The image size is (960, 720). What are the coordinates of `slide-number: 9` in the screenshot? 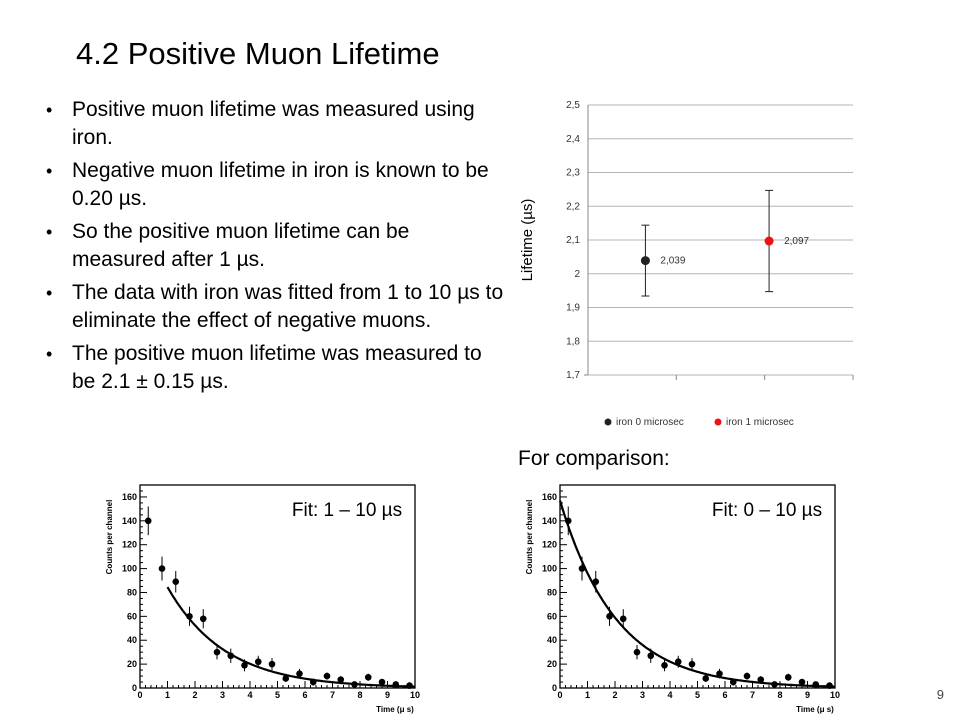 It's located at (940, 694).